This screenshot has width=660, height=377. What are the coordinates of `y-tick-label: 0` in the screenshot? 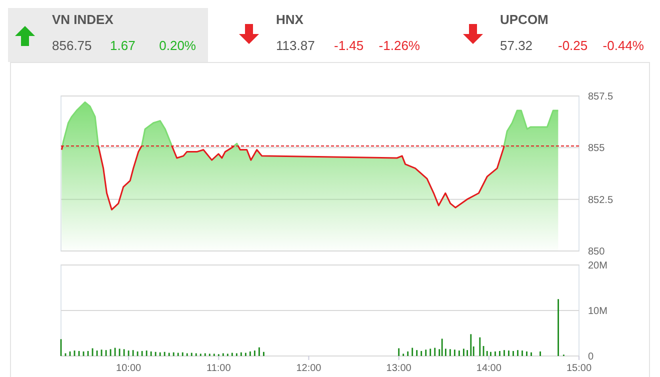 It's located at (591, 357).